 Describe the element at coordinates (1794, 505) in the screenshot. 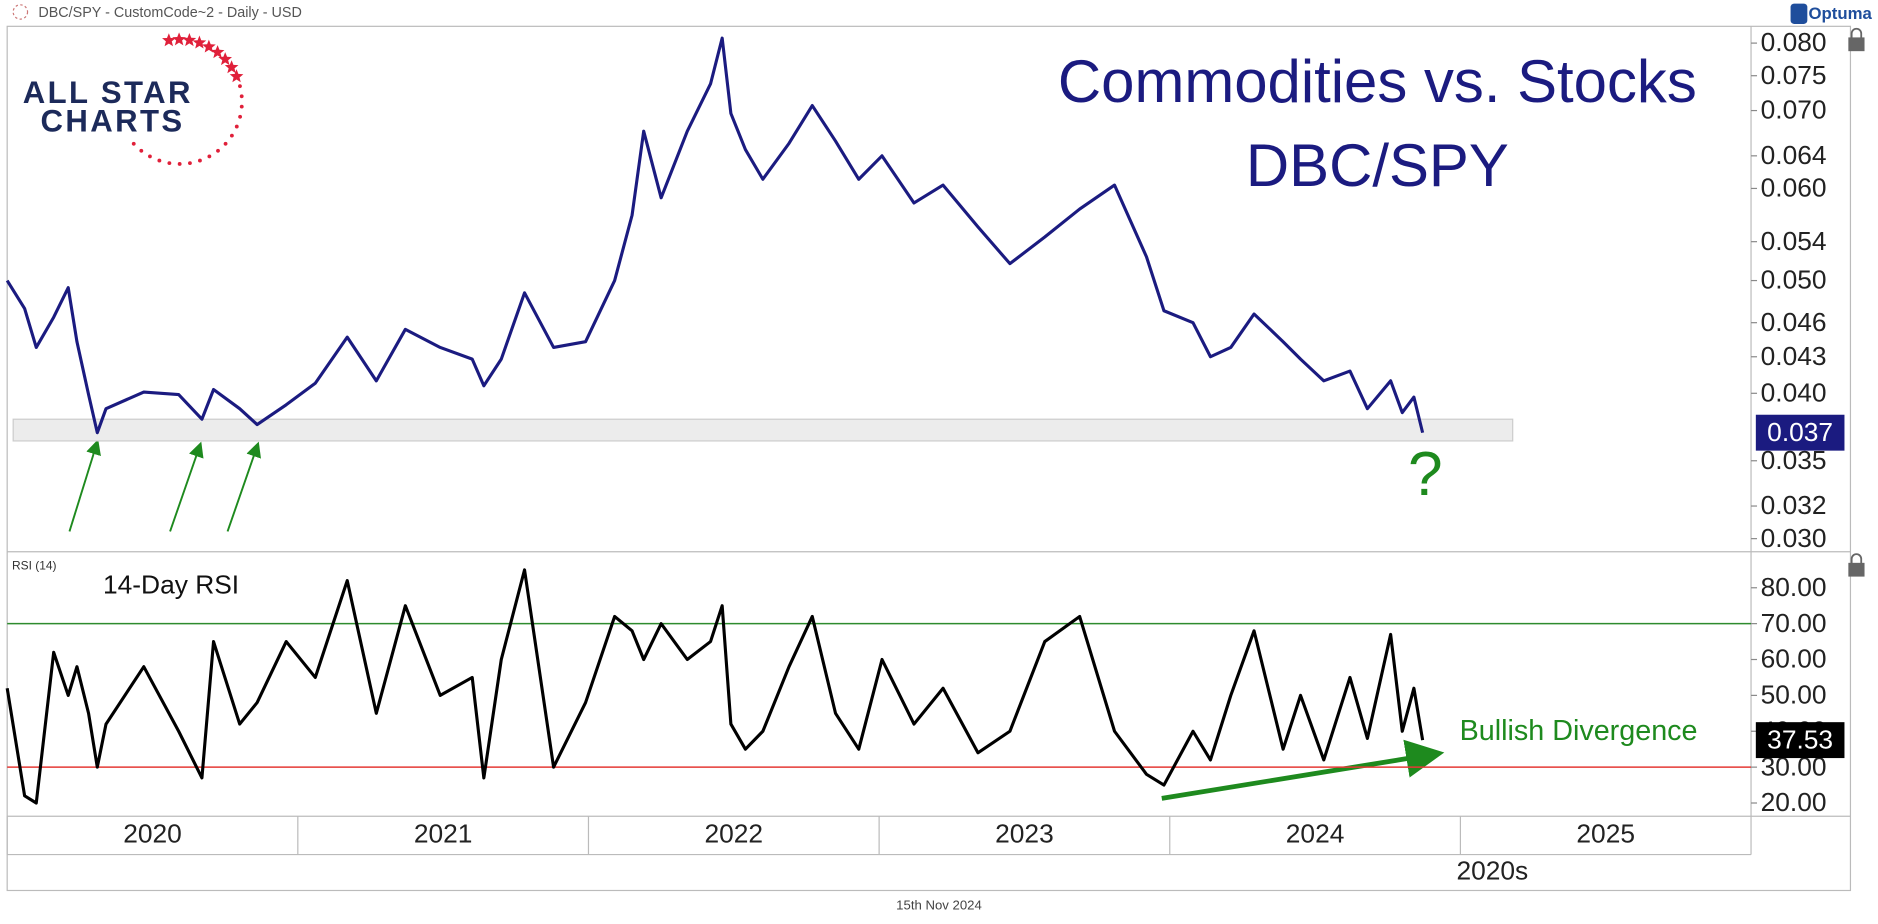

I see `y-tick-label: 0.032` at that location.